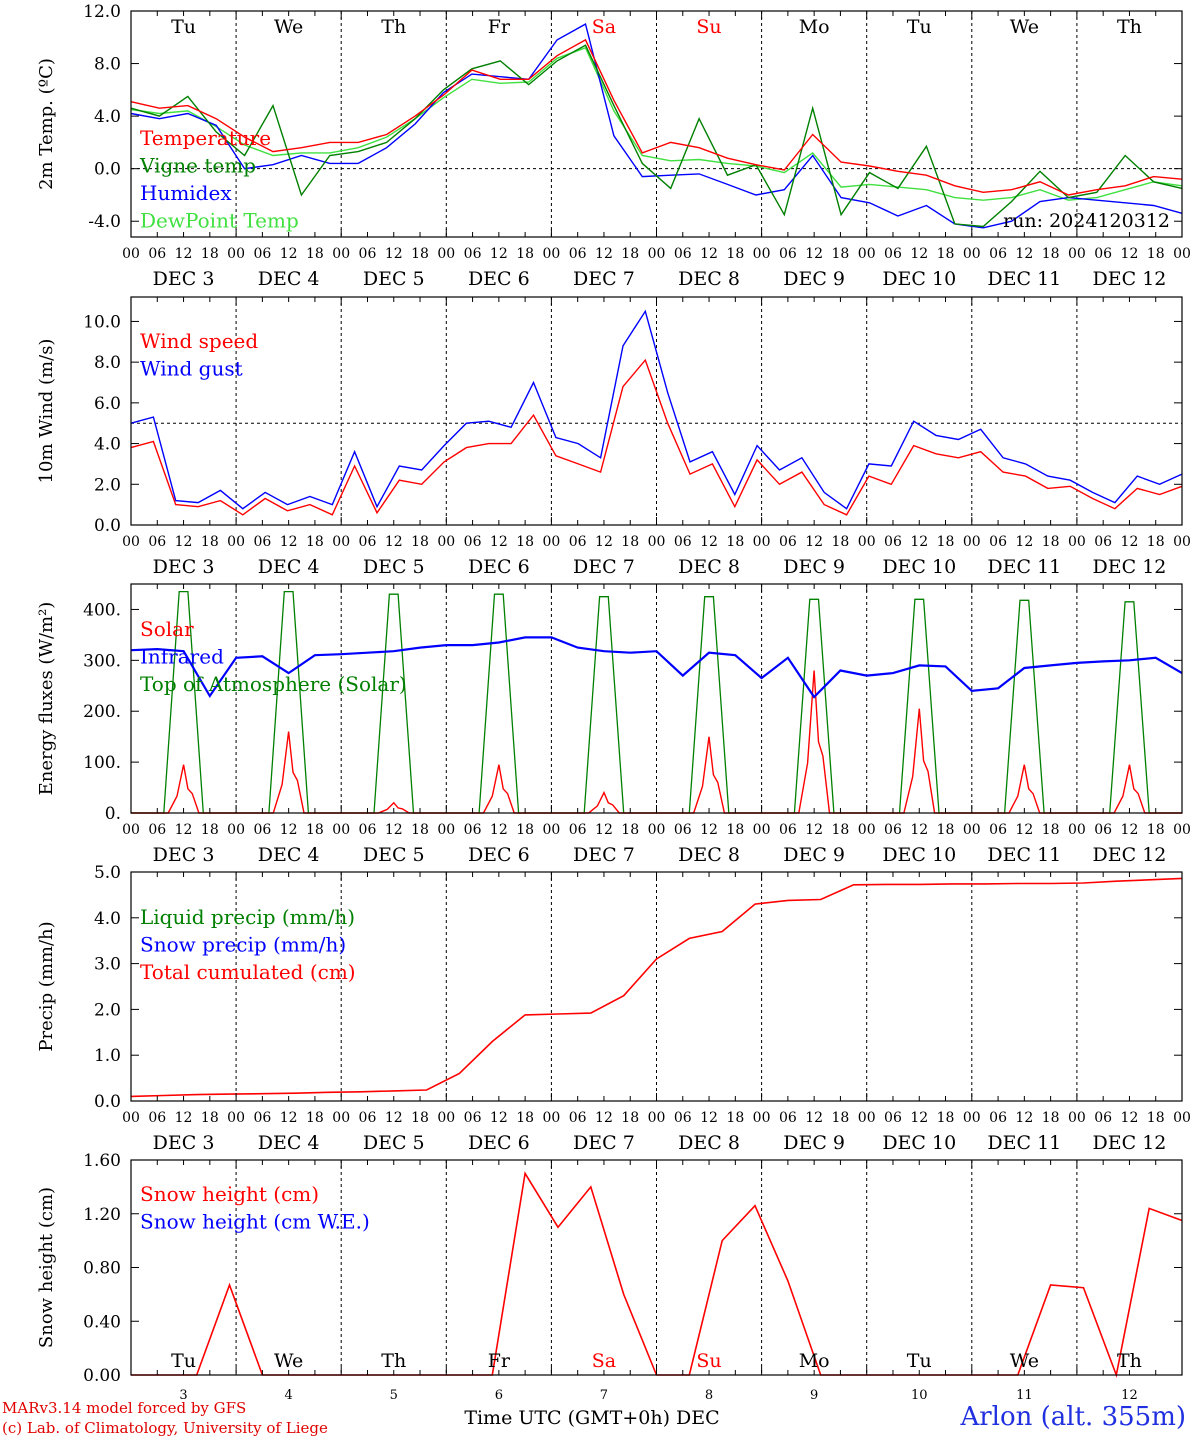 Image resolution: width=1194 pixels, height=1440 pixels. I want to click on series-vigne-temp, so click(656, 136).